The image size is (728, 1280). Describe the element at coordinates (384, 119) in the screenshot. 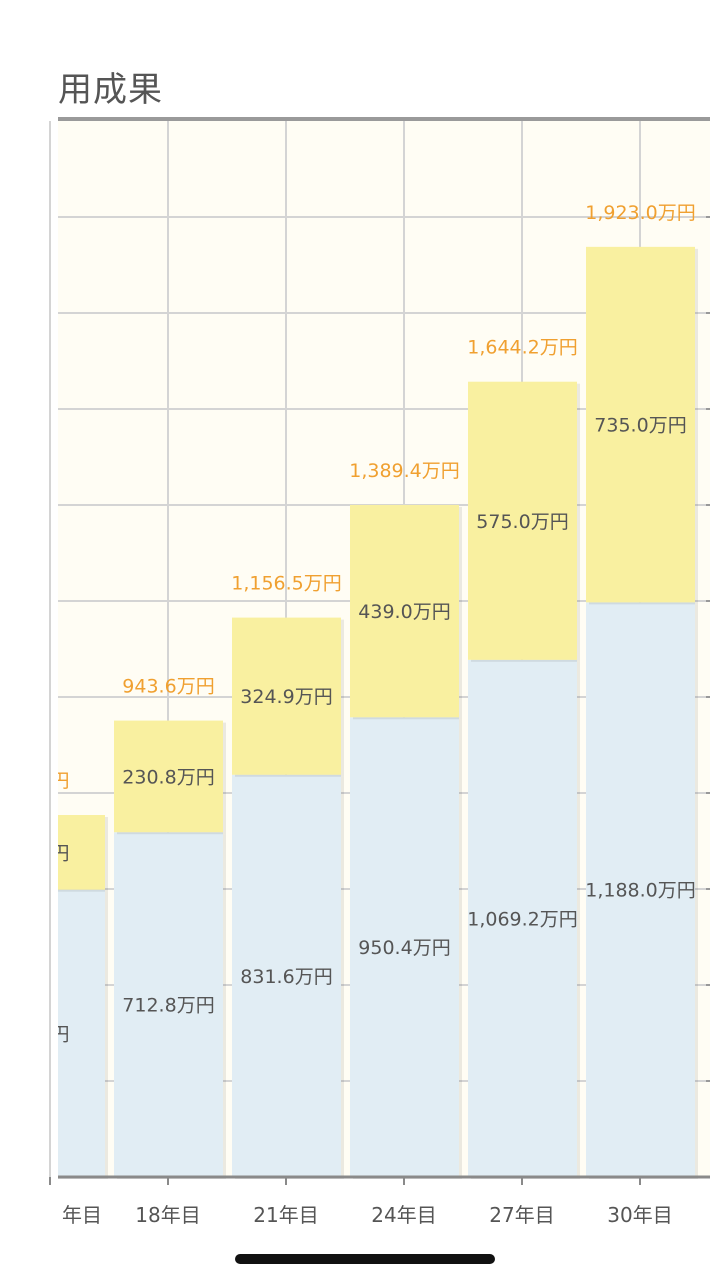

I see `title-divider` at that location.